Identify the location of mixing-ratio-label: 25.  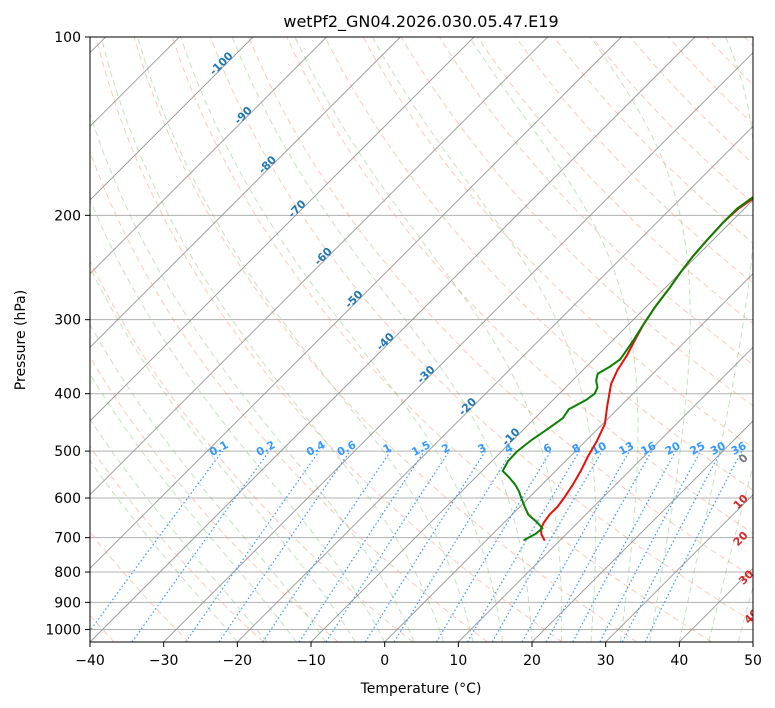
(698, 448).